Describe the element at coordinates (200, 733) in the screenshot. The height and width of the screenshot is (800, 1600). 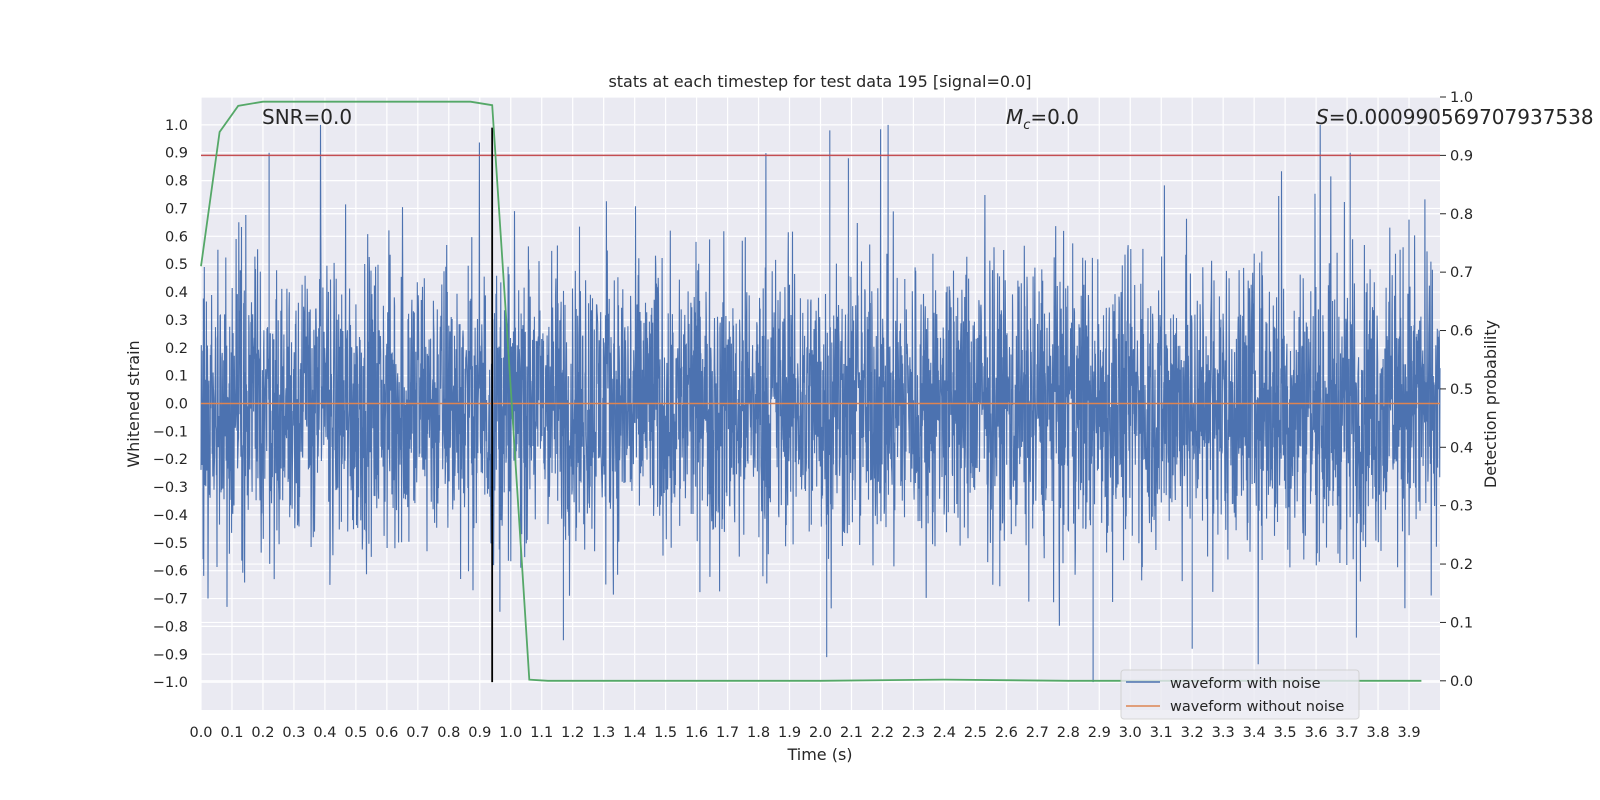
I see `x-tick-label: 0.0` at that location.